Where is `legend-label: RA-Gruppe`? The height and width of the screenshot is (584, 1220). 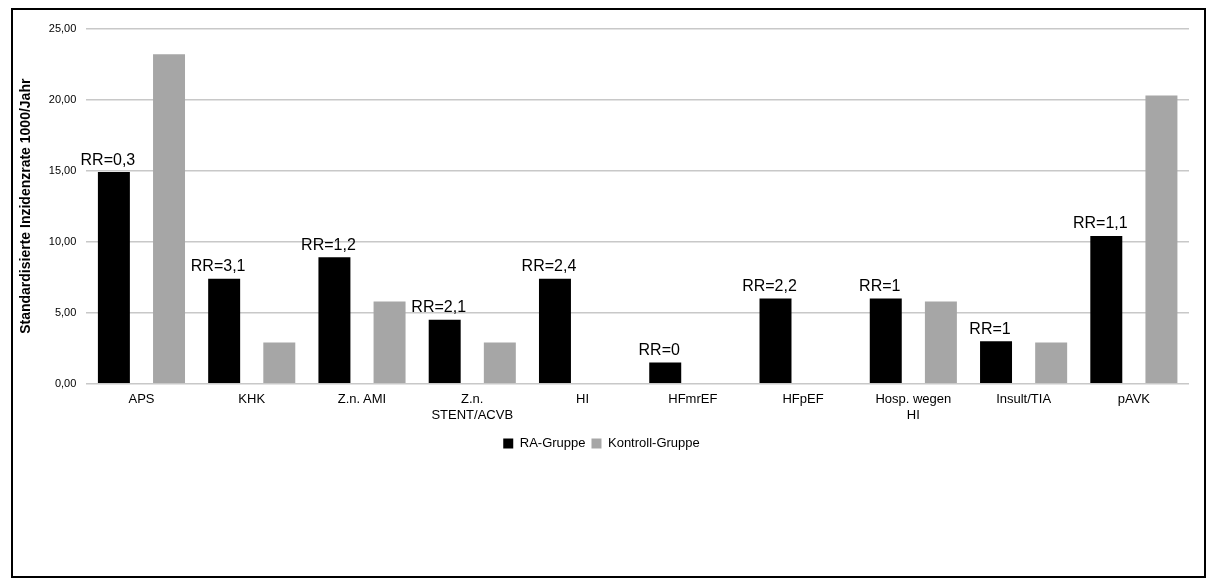
legend-label: RA-Gruppe is located at coordinates (552, 443).